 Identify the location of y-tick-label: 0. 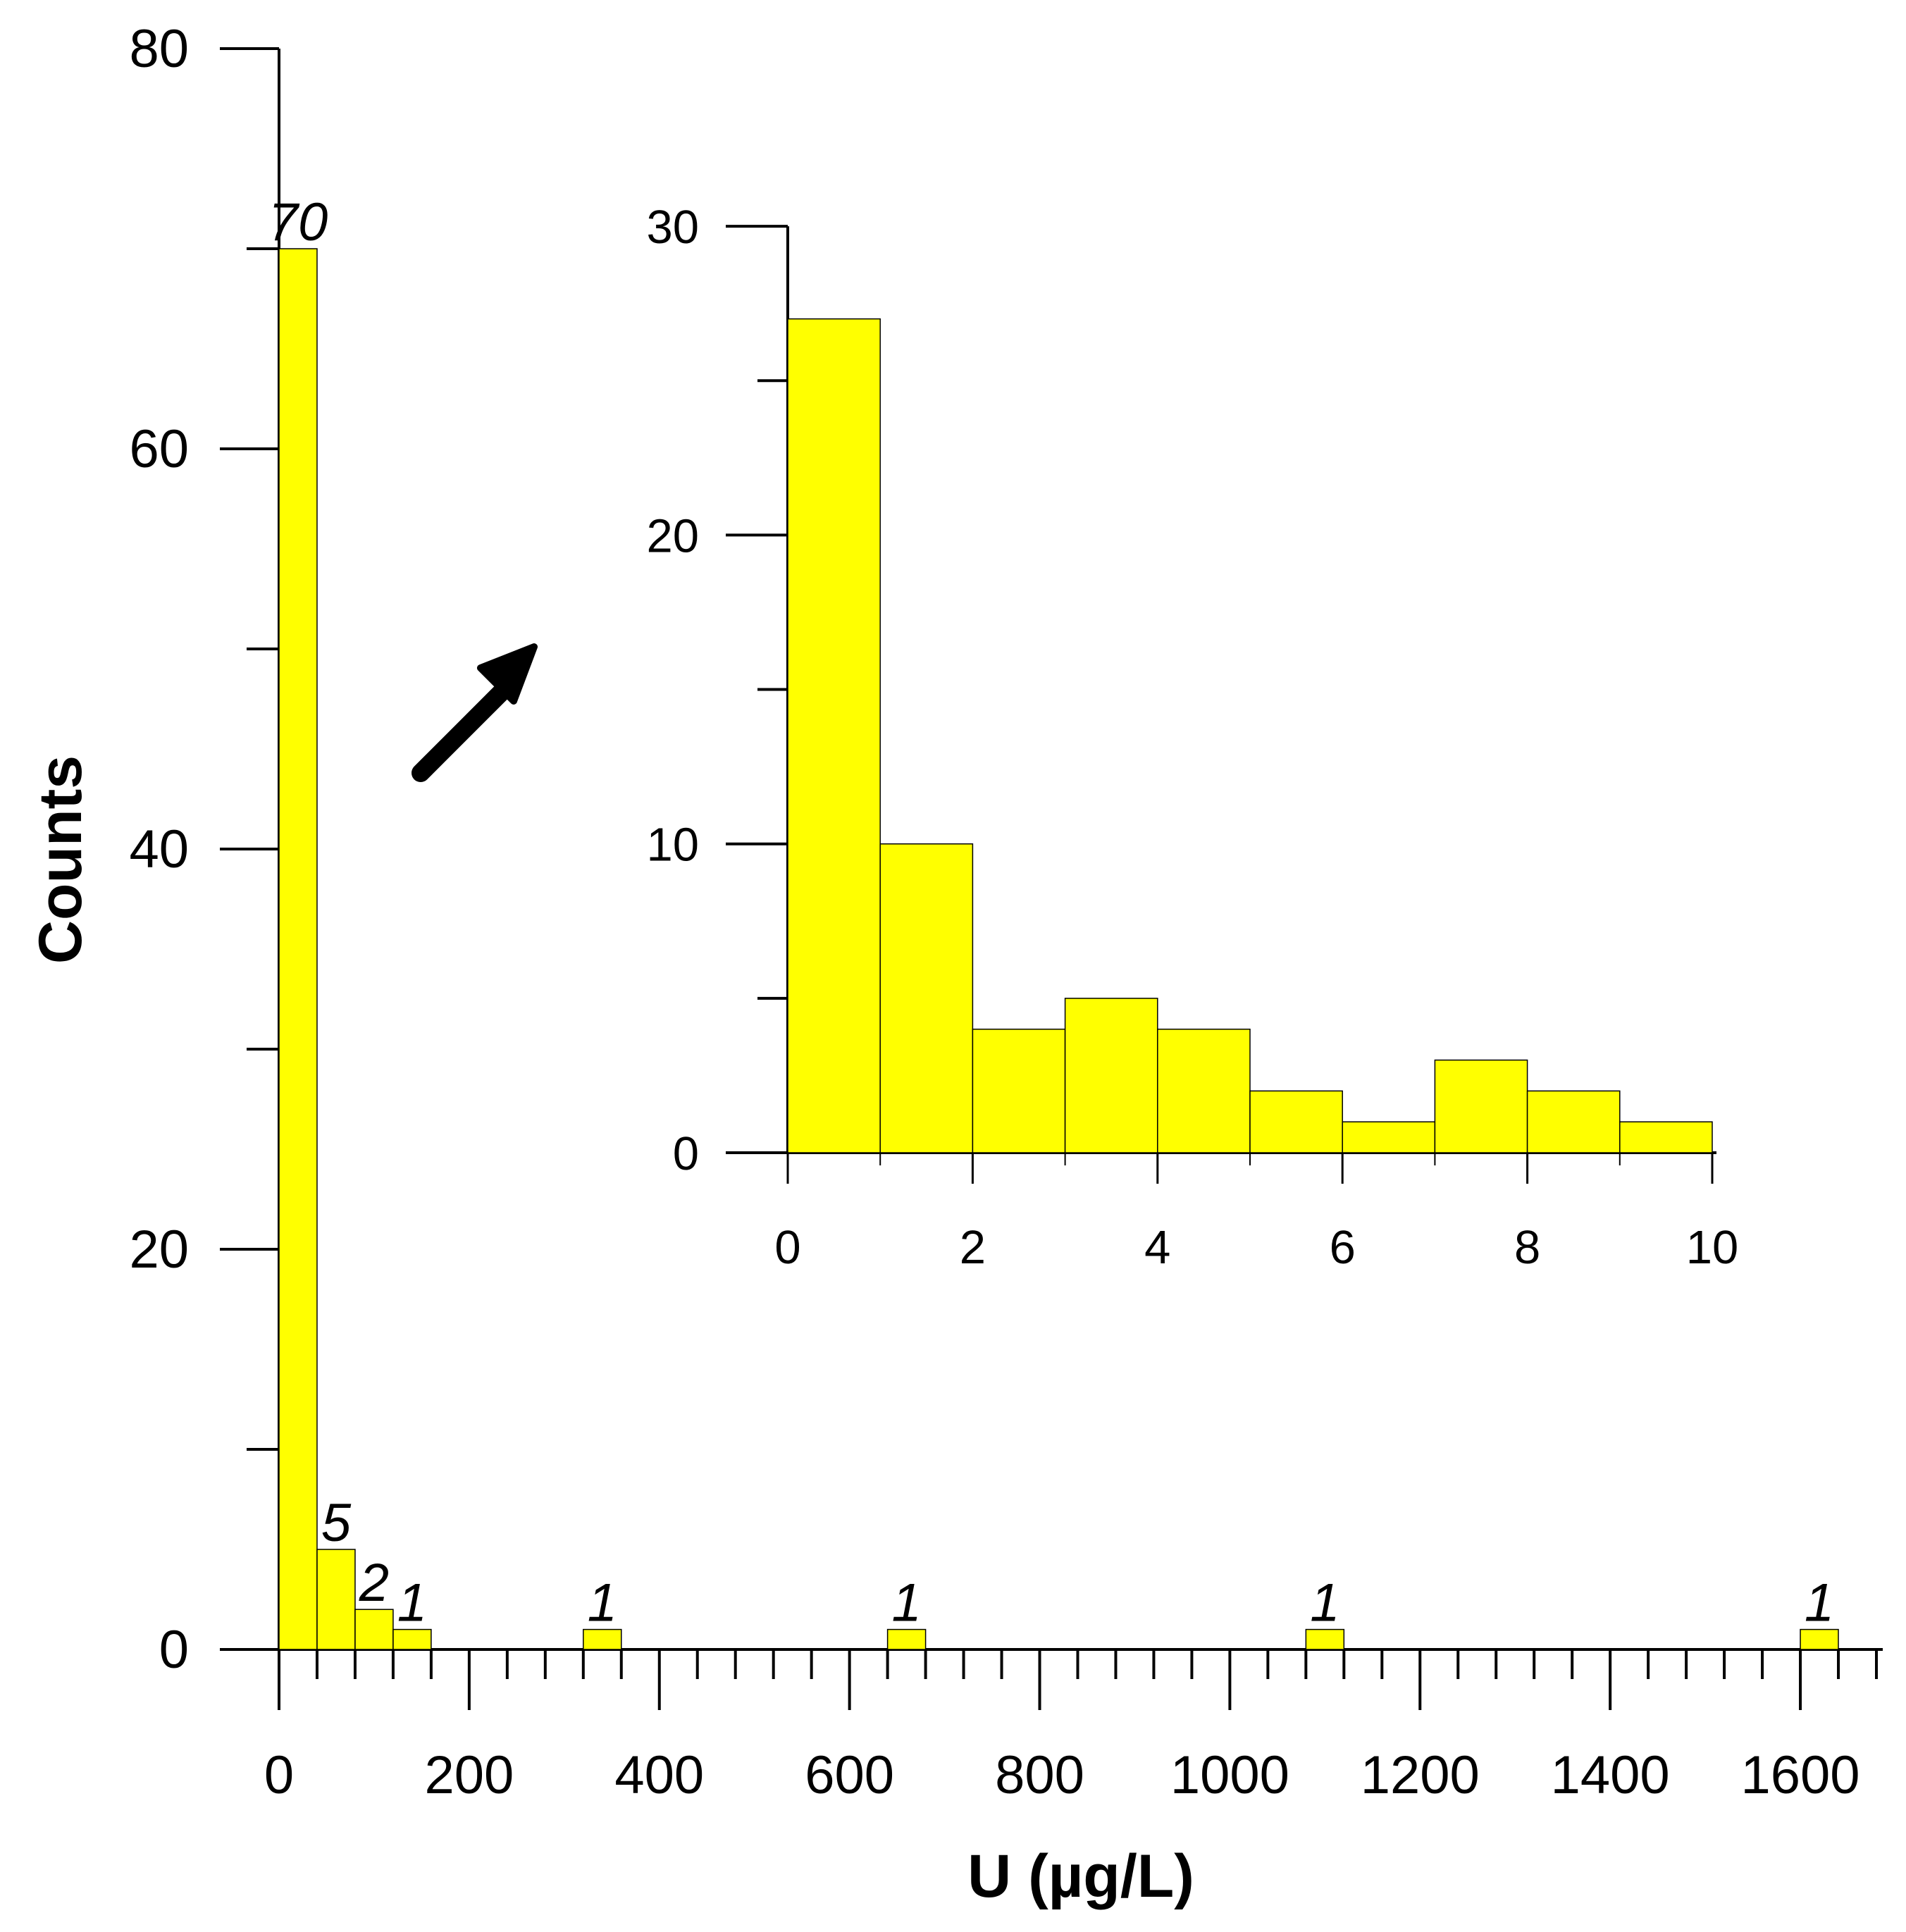
(174, 1650).